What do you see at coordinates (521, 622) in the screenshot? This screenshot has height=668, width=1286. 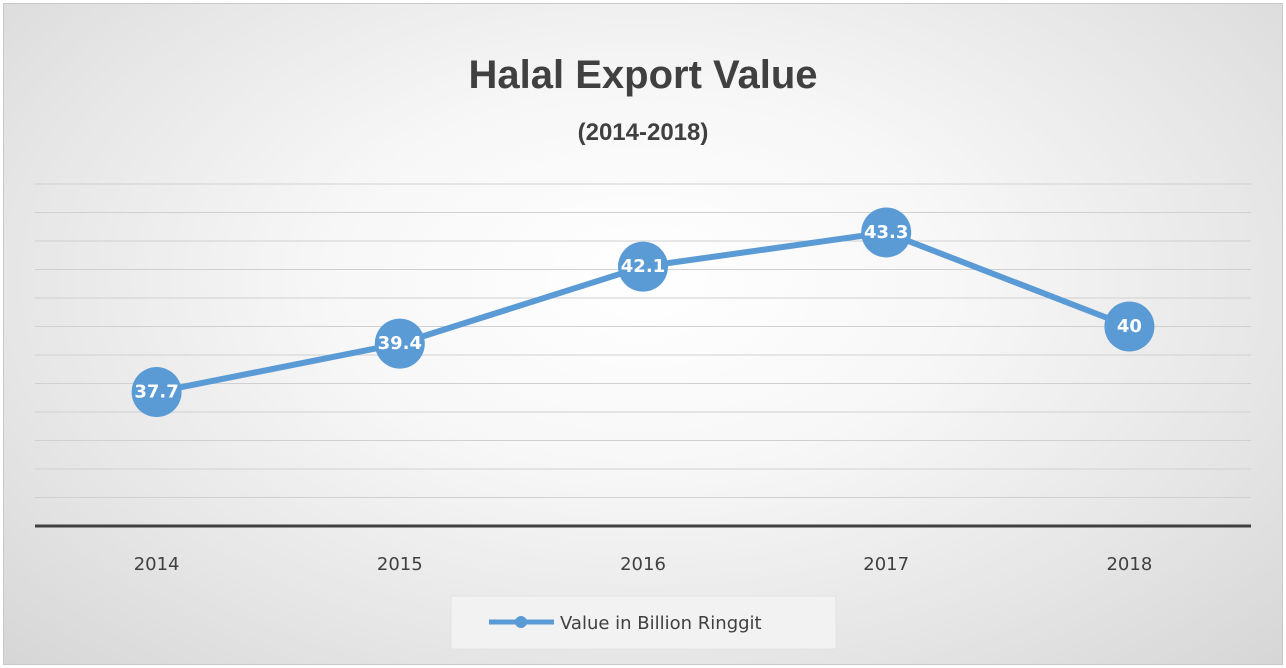 I see `legend-marker-swatch` at bounding box center [521, 622].